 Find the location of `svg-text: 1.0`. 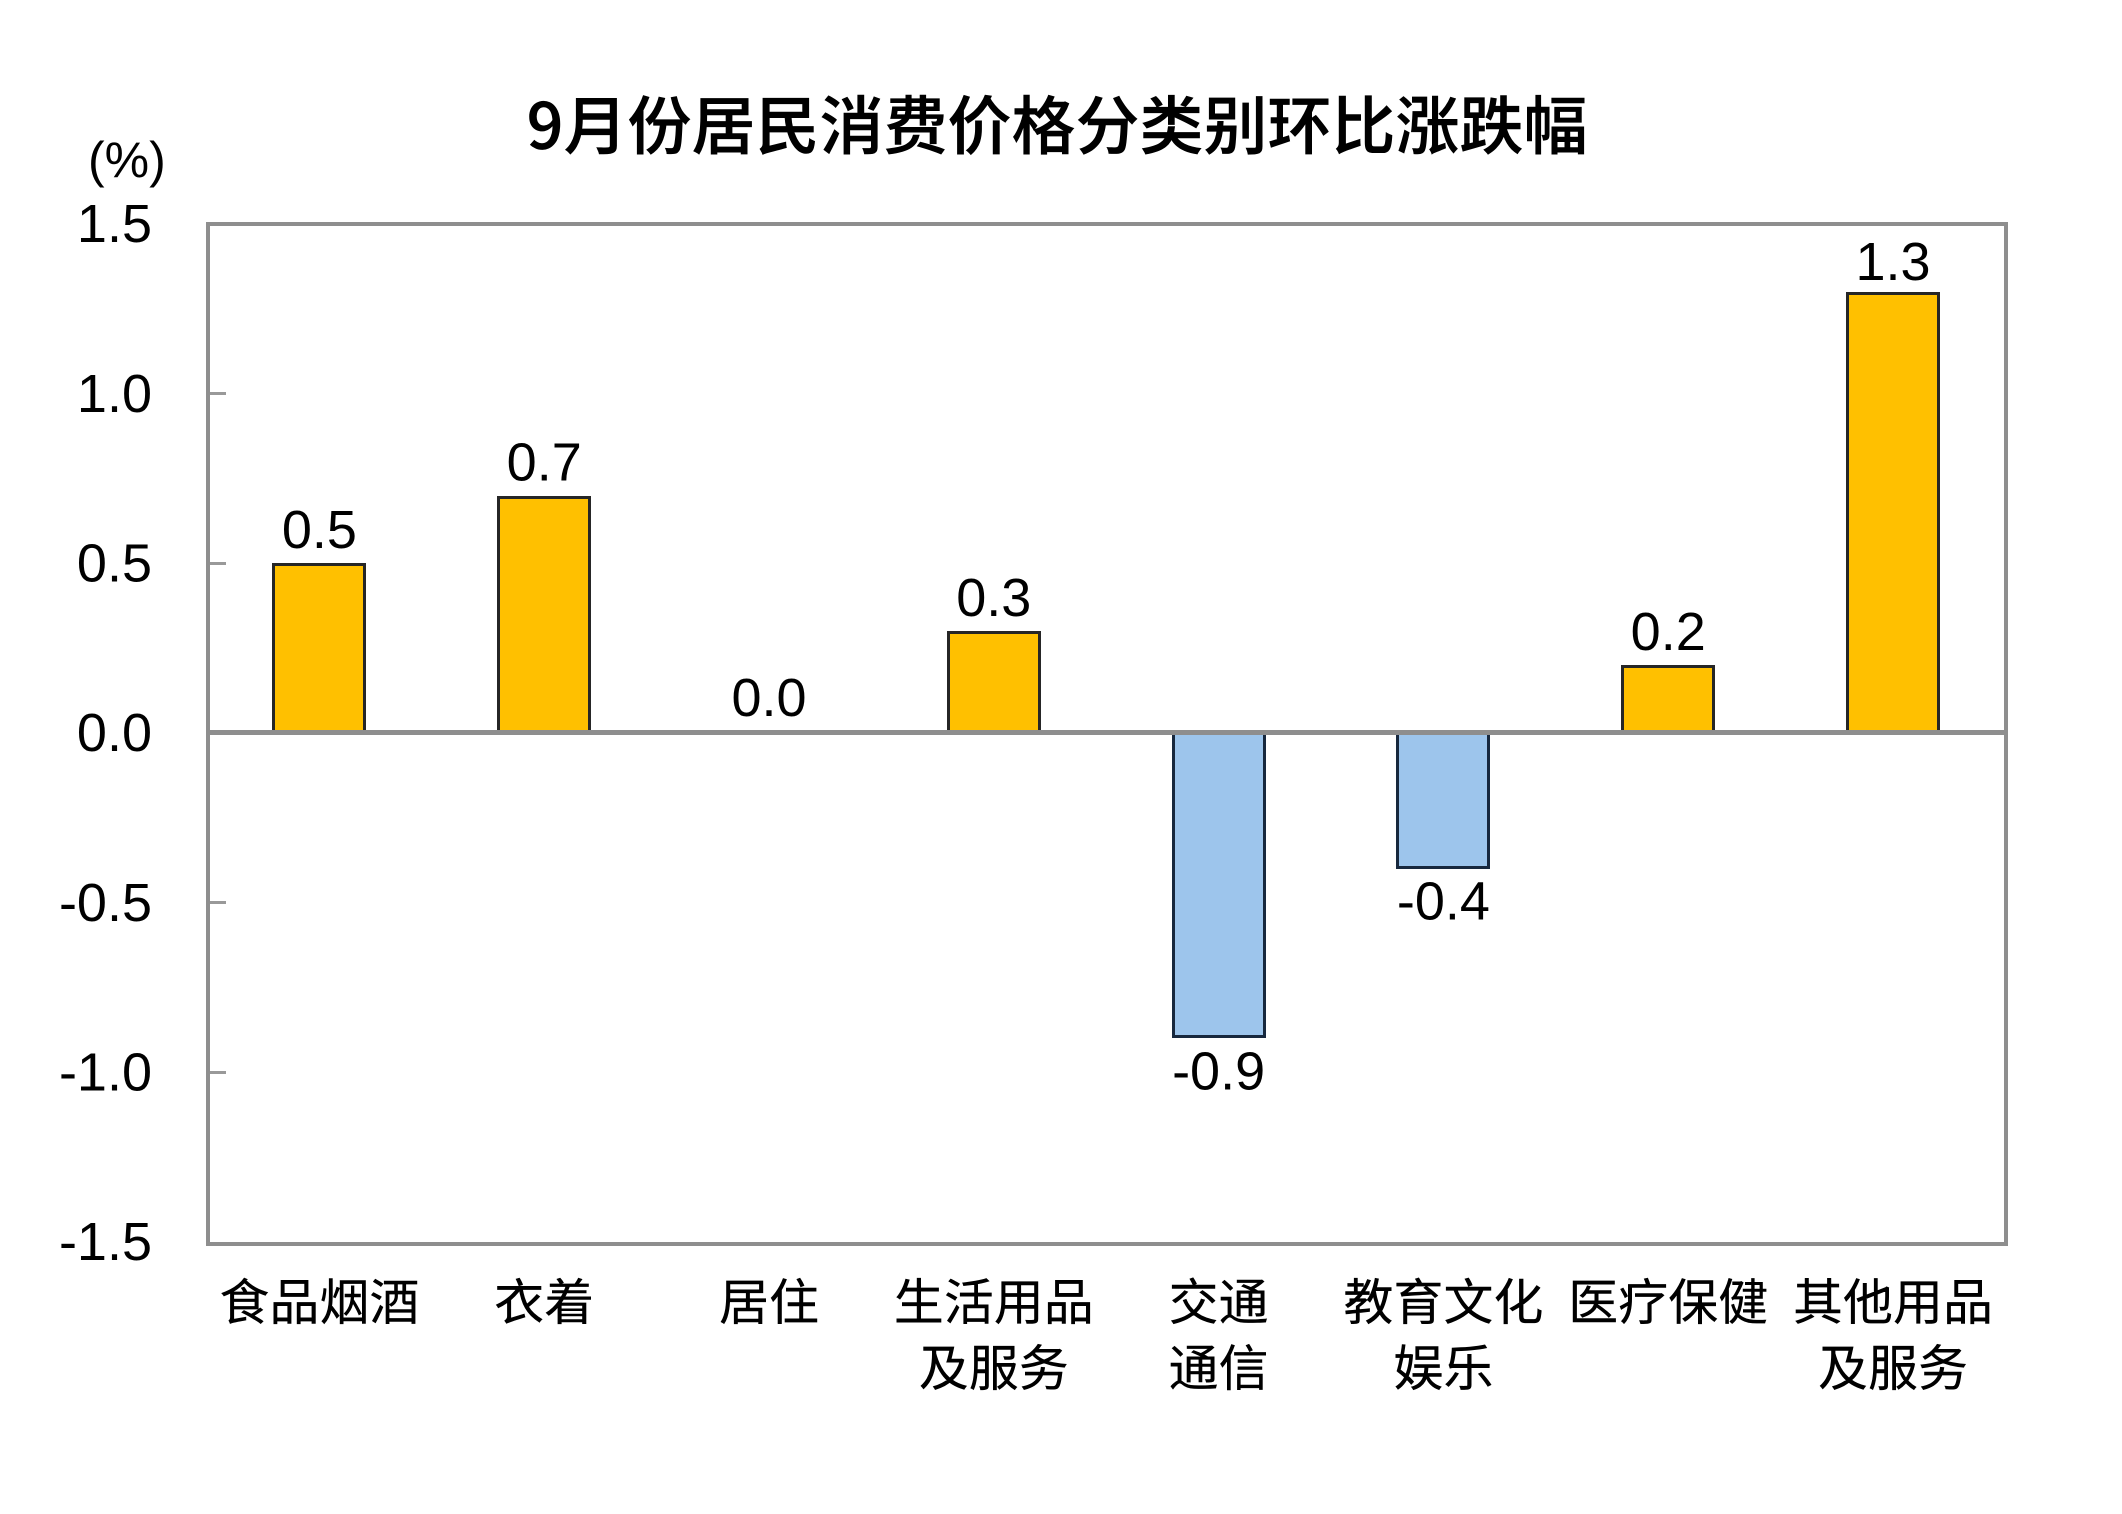

svg-text: 1.0 is located at coordinates (114, 394).